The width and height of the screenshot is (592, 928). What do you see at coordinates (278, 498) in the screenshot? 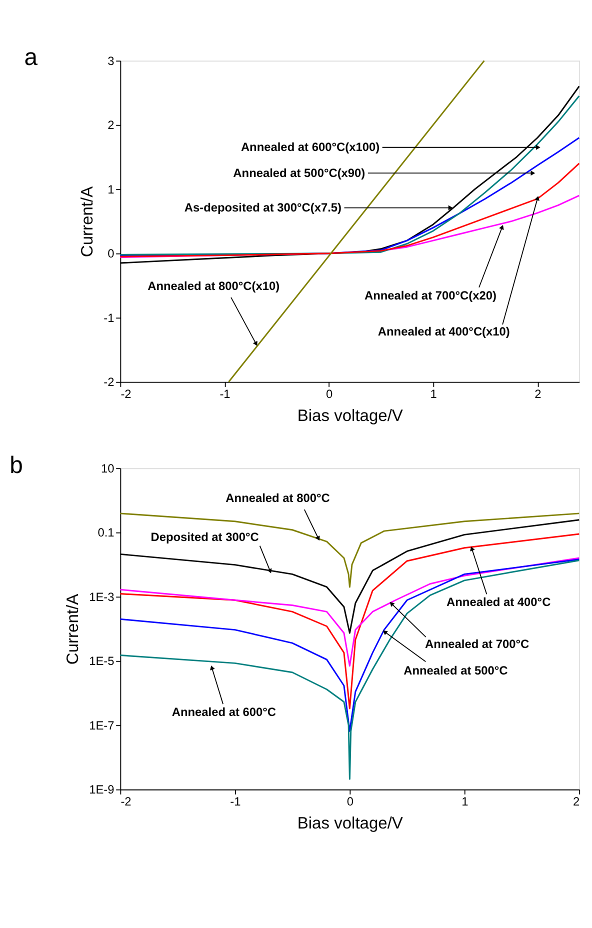
I see `annotation: Annealed at 800°C` at bounding box center [278, 498].